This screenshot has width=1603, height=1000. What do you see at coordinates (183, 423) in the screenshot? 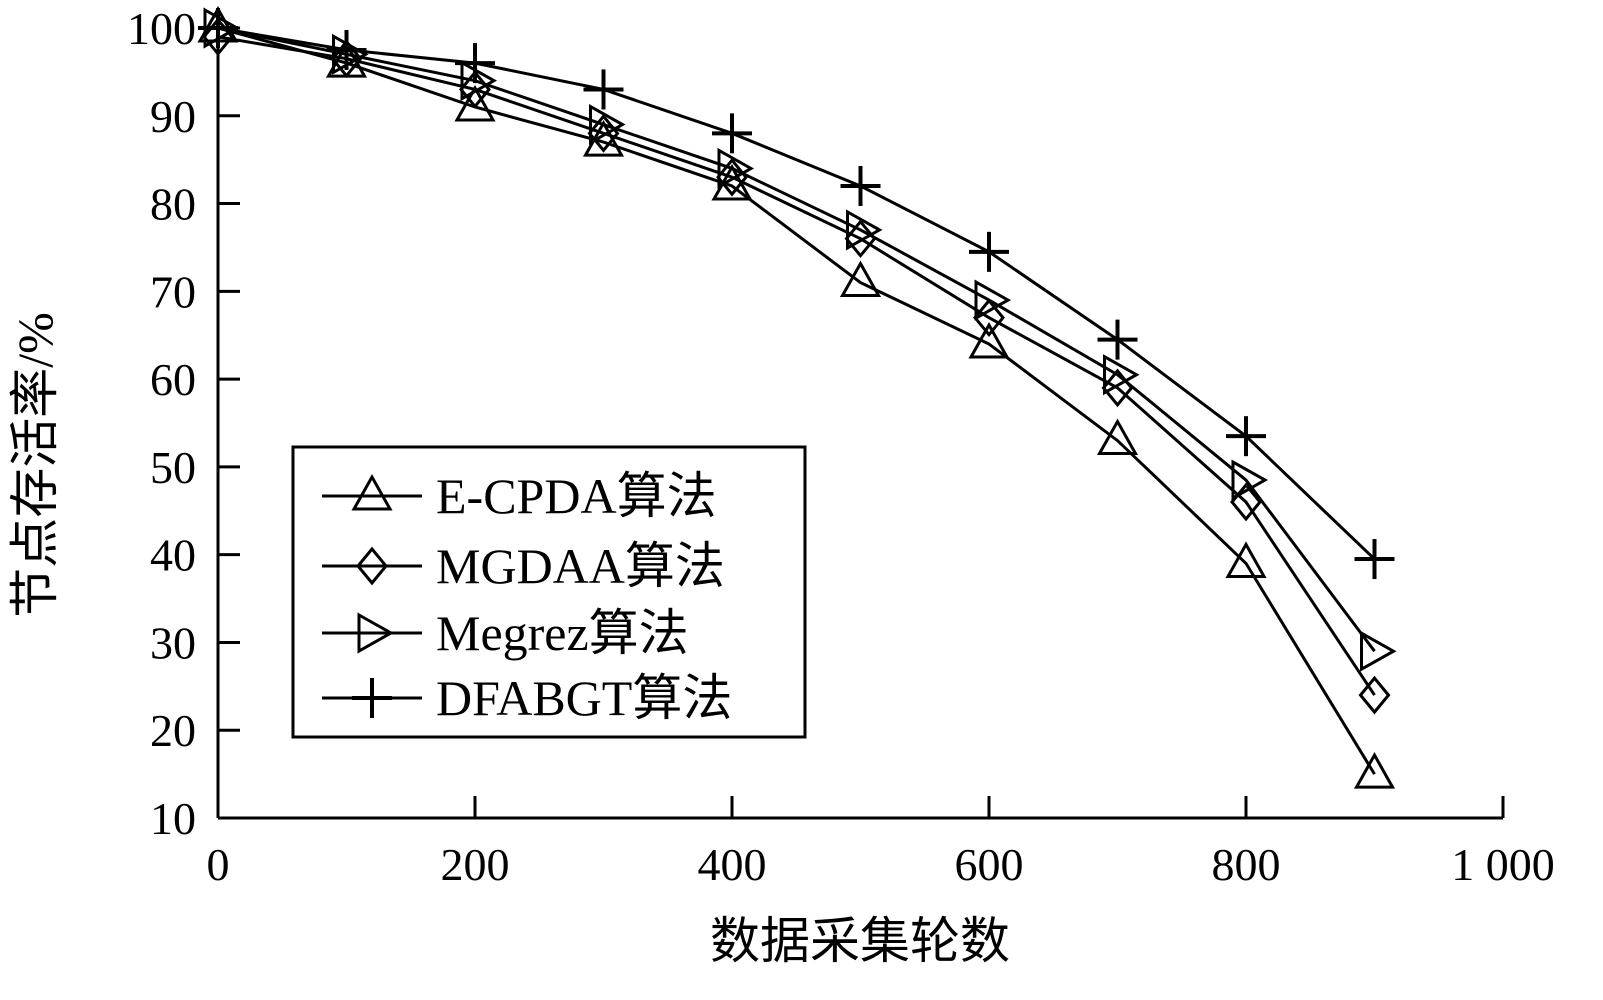
I see `y-ticks: 10 20 30 40 50 60 70 80 90 100` at bounding box center [183, 423].